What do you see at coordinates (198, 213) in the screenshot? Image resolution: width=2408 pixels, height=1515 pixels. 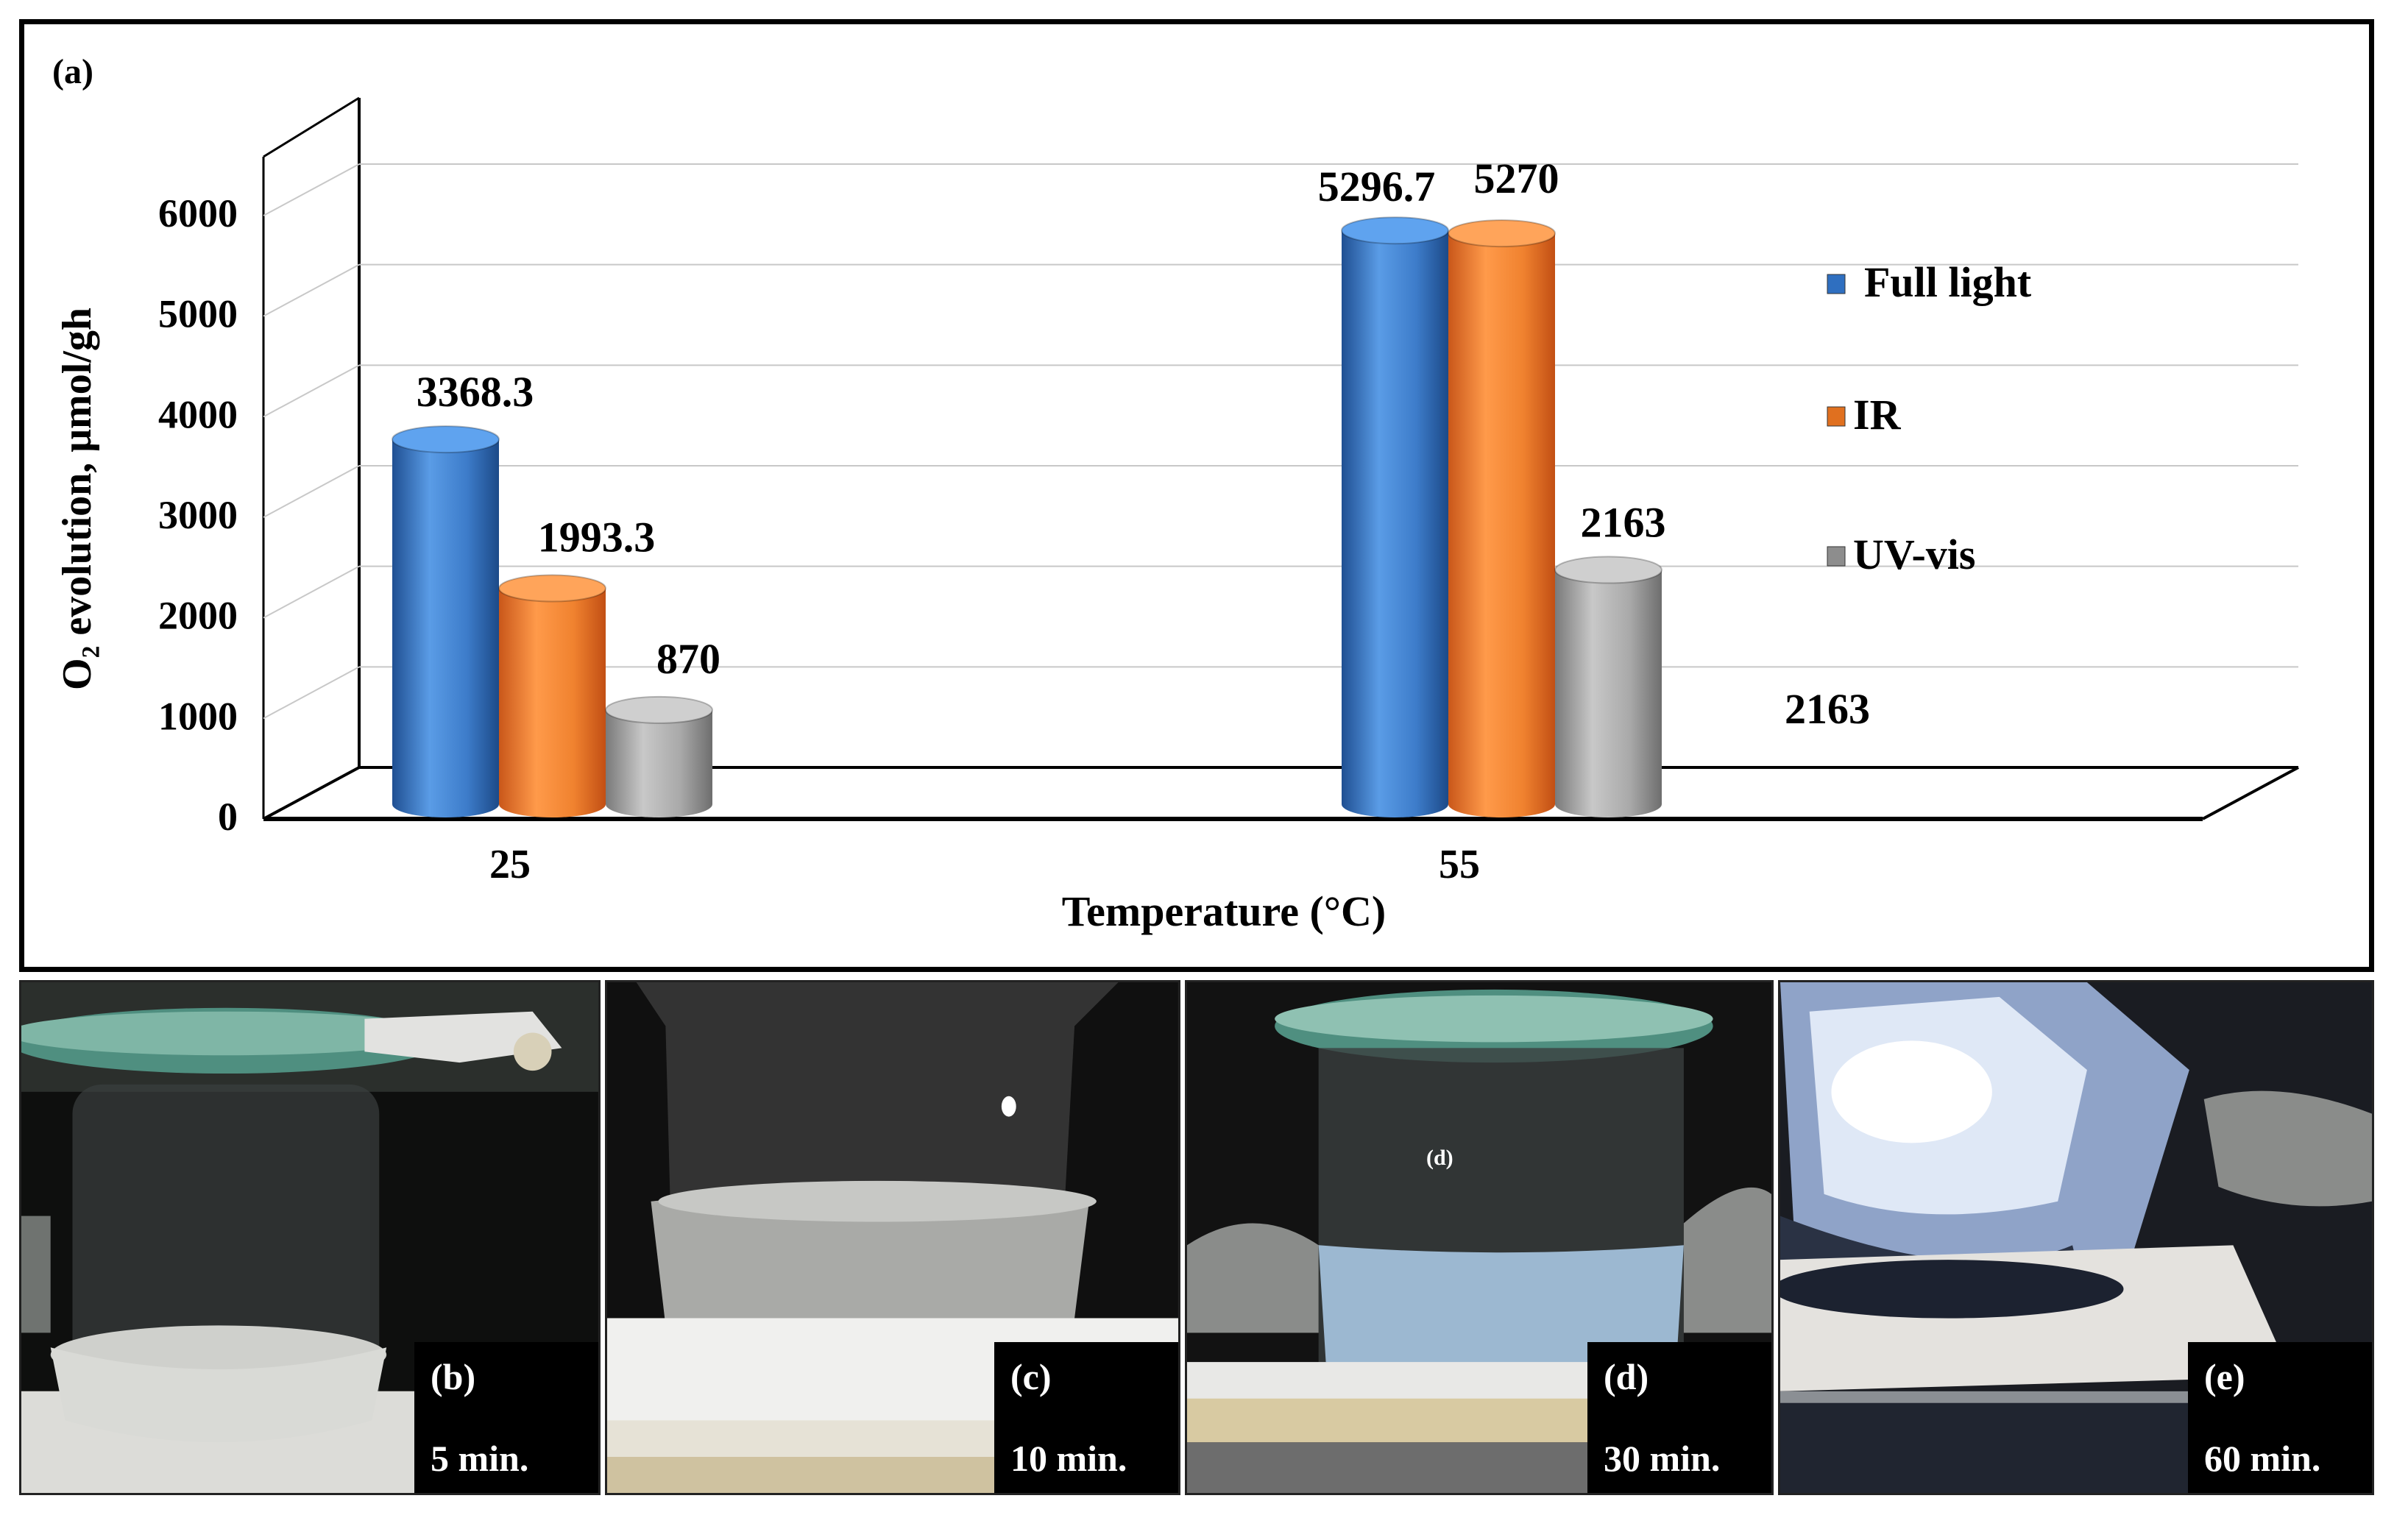 I see `y-tick-label: 6000` at bounding box center [198, 213].